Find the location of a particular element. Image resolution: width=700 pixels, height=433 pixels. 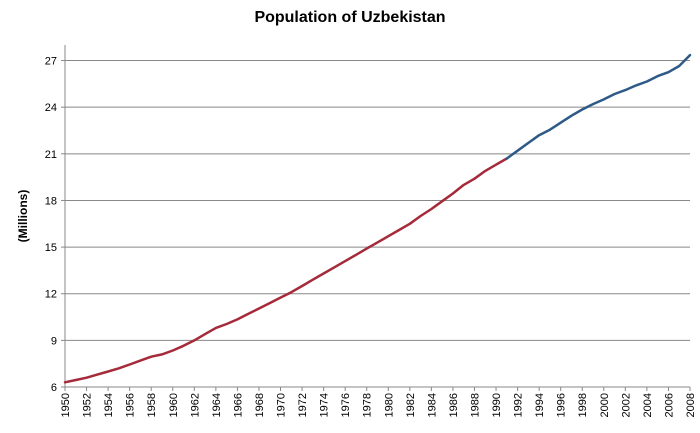

xtick-label-1976: 1976 is located at coordinates (346, 405).